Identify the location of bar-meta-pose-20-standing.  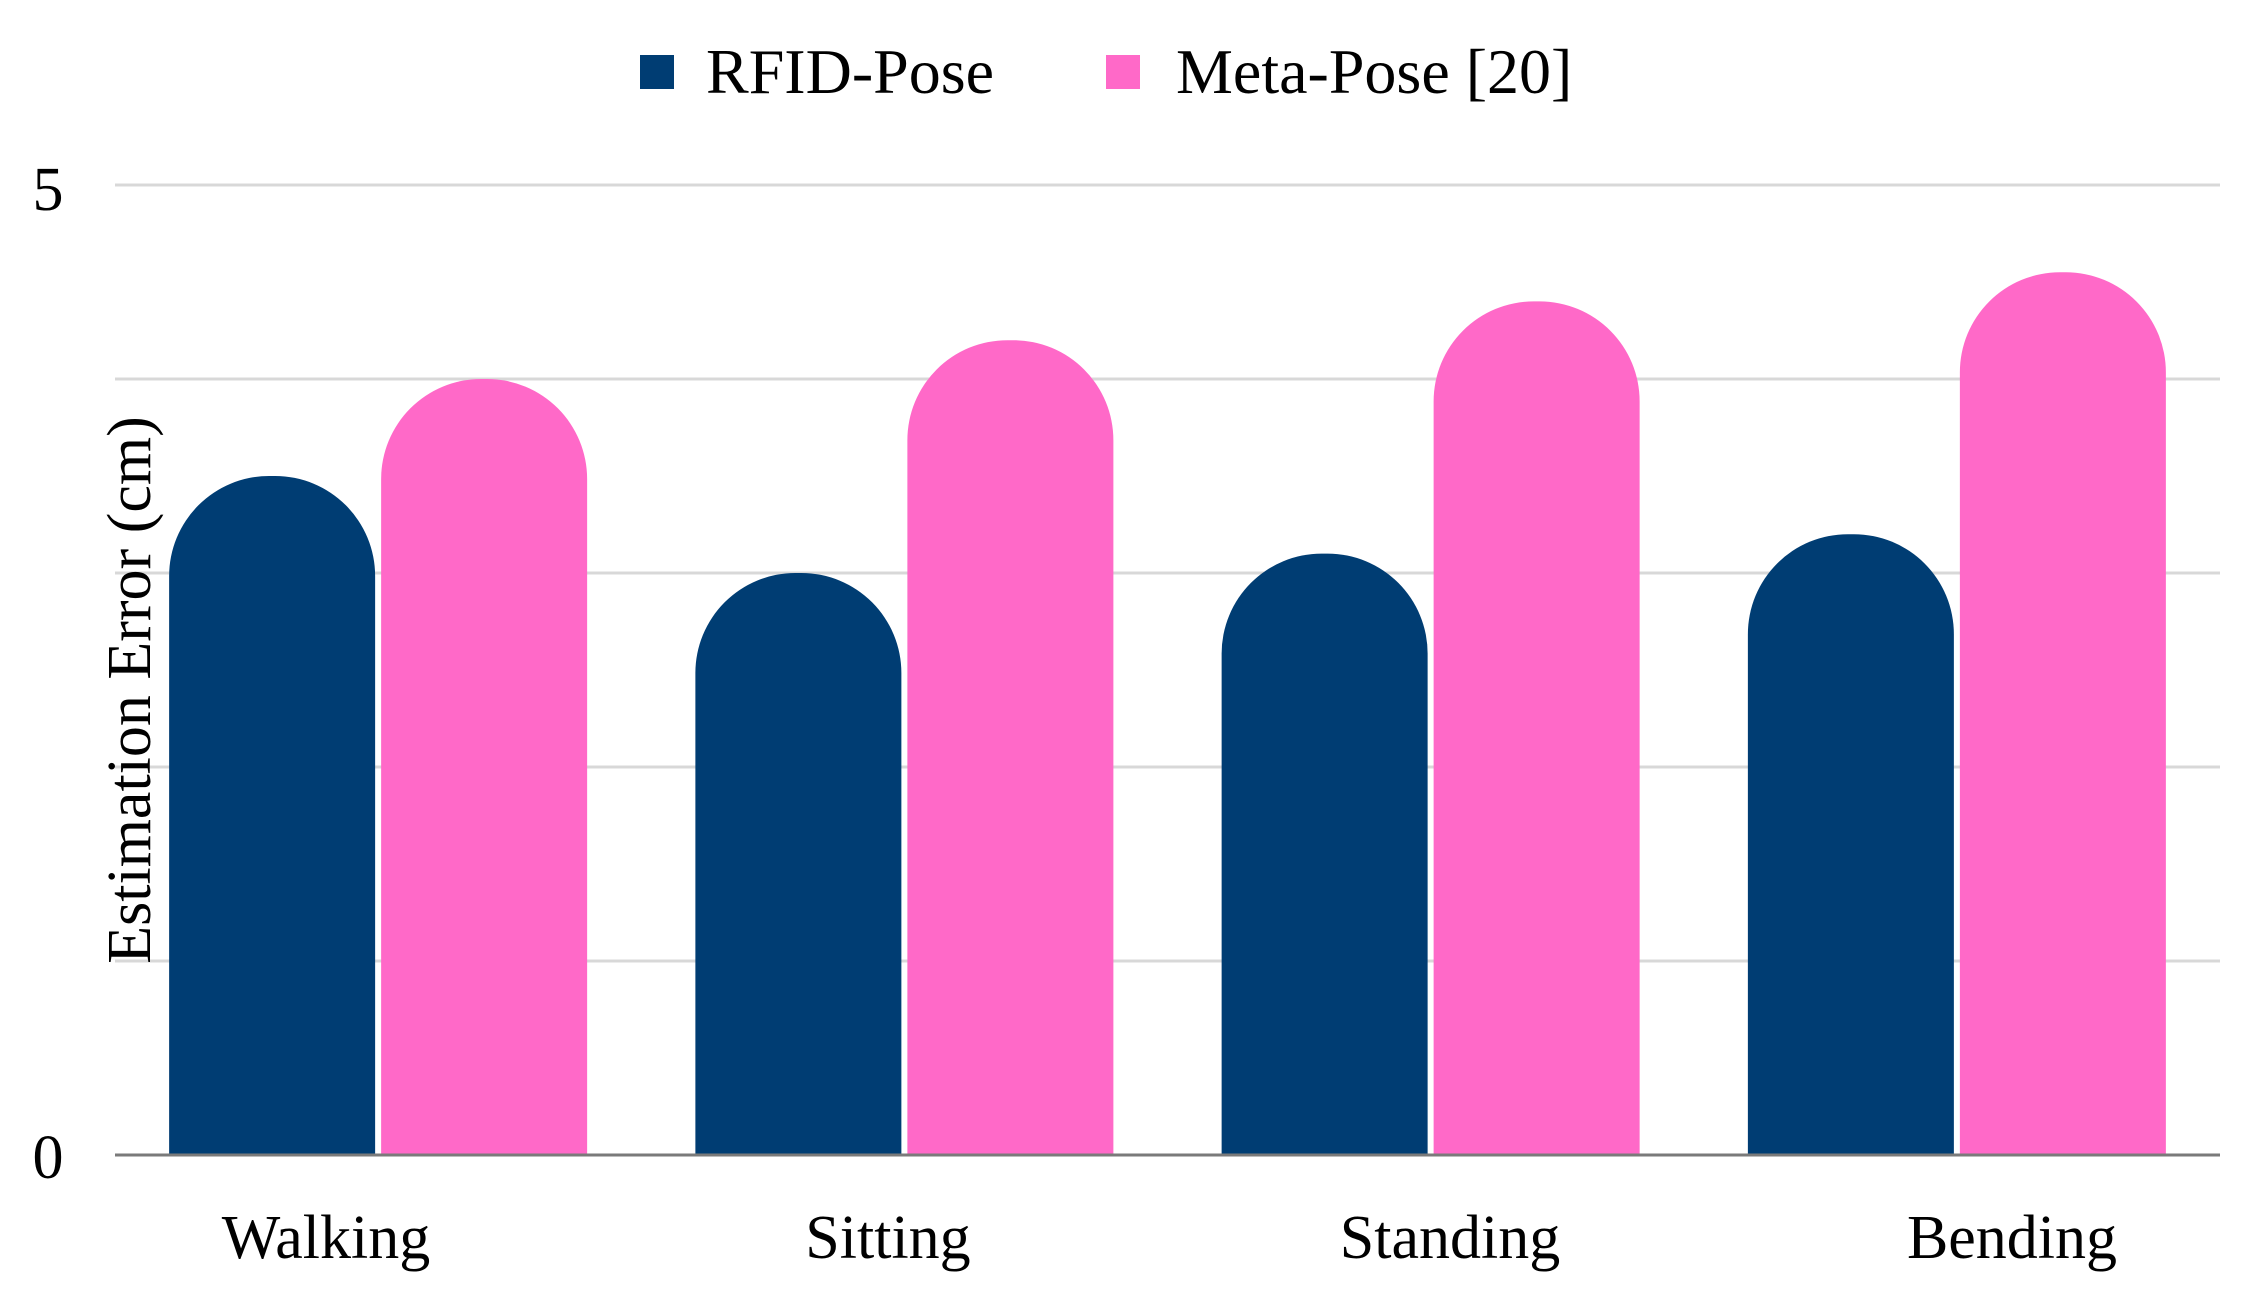
(1536, 728).